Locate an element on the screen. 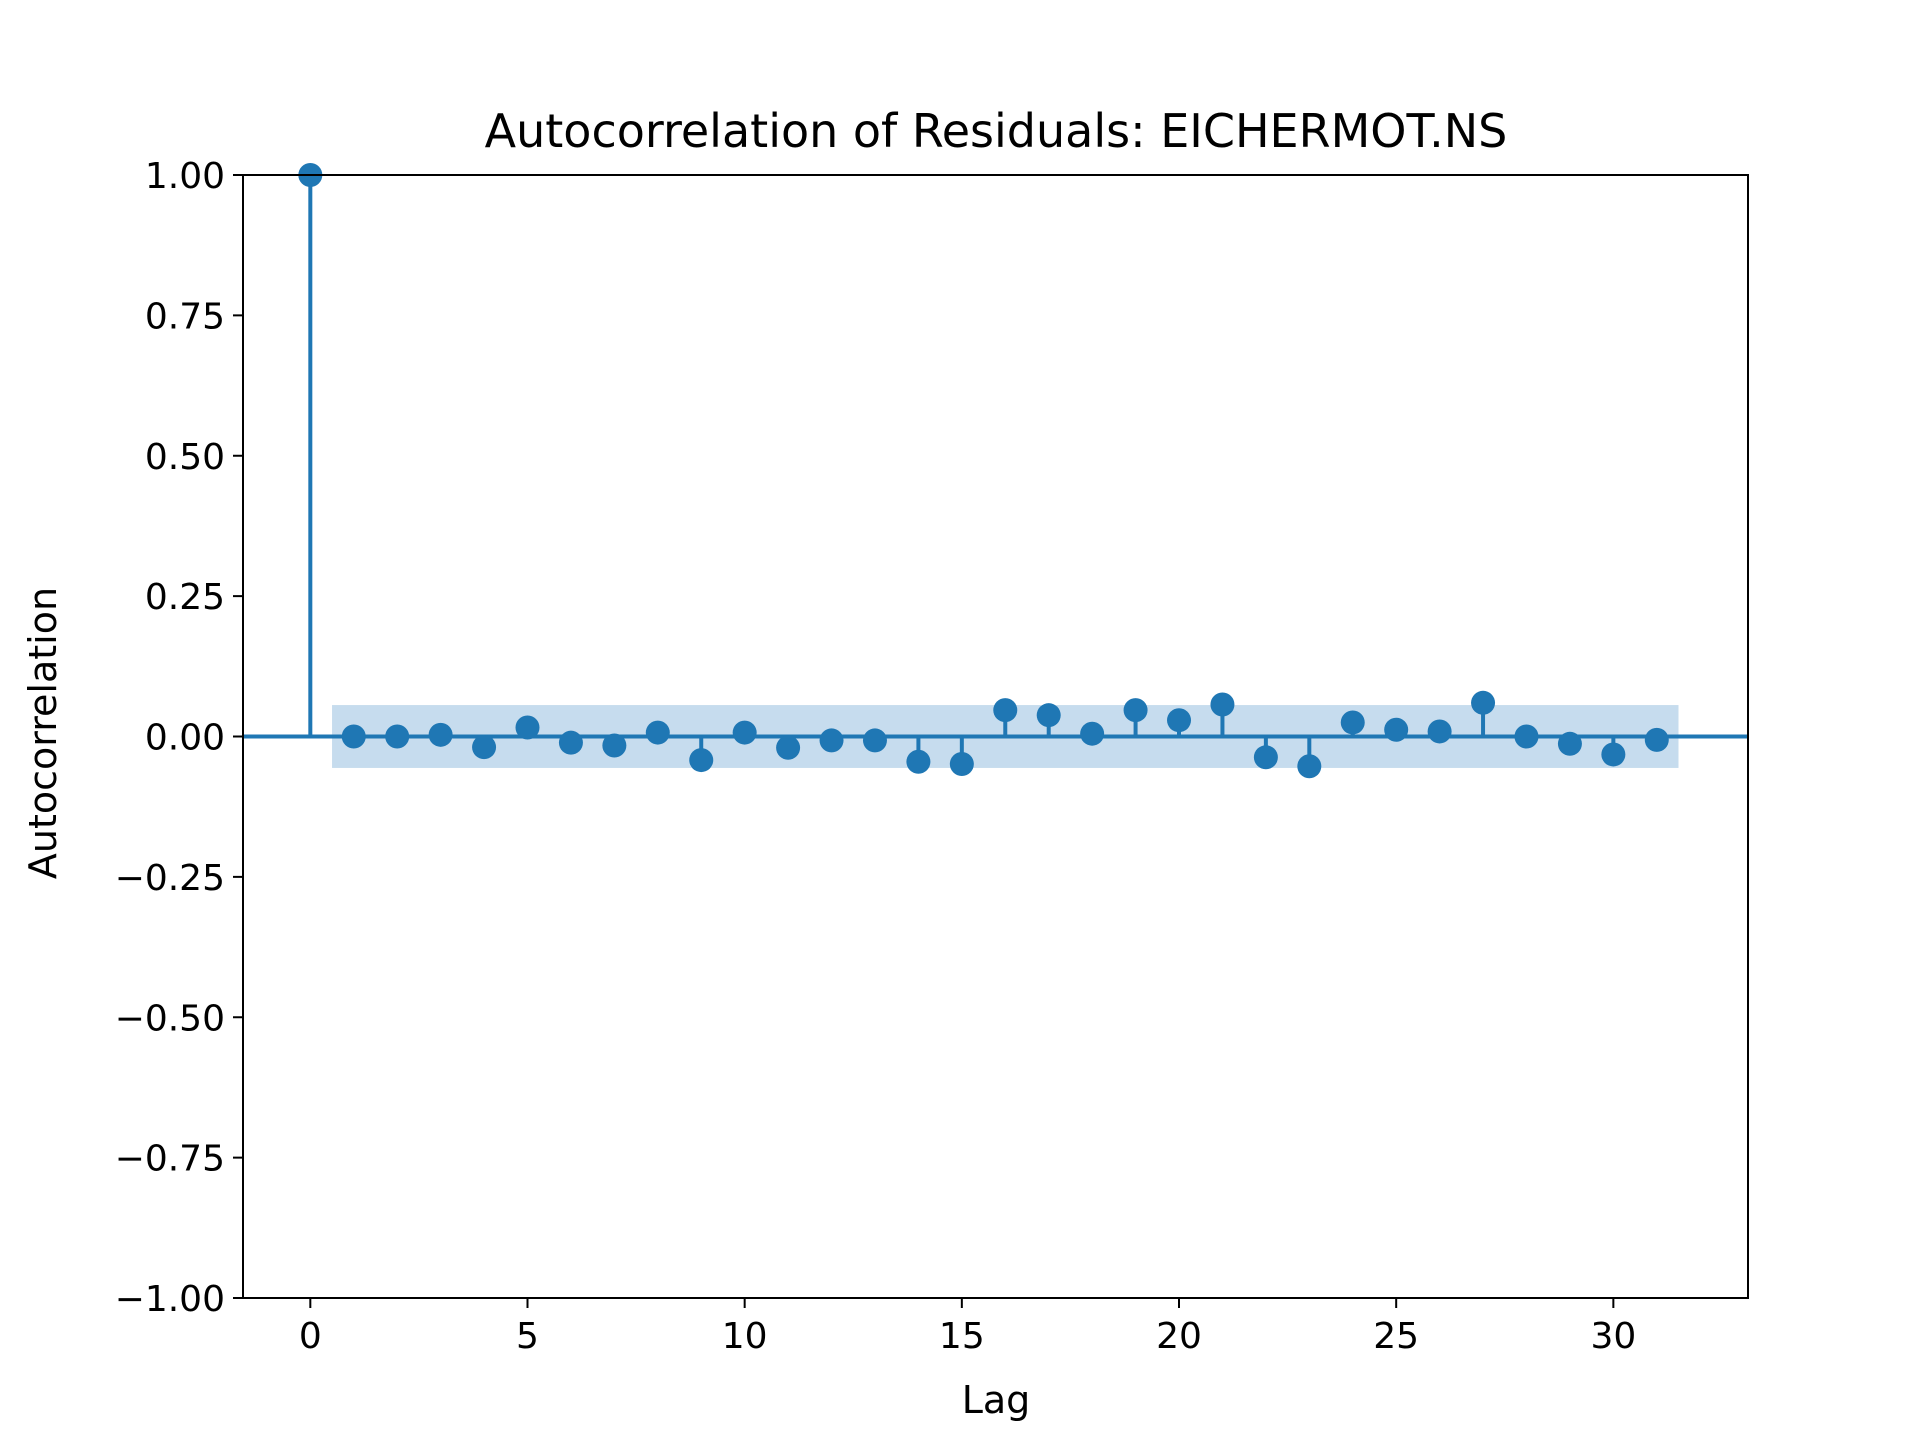 The height and width of the screenshot is (1440, 1920). y-tick-label: −0.25 is located at coordinates (170, 878).